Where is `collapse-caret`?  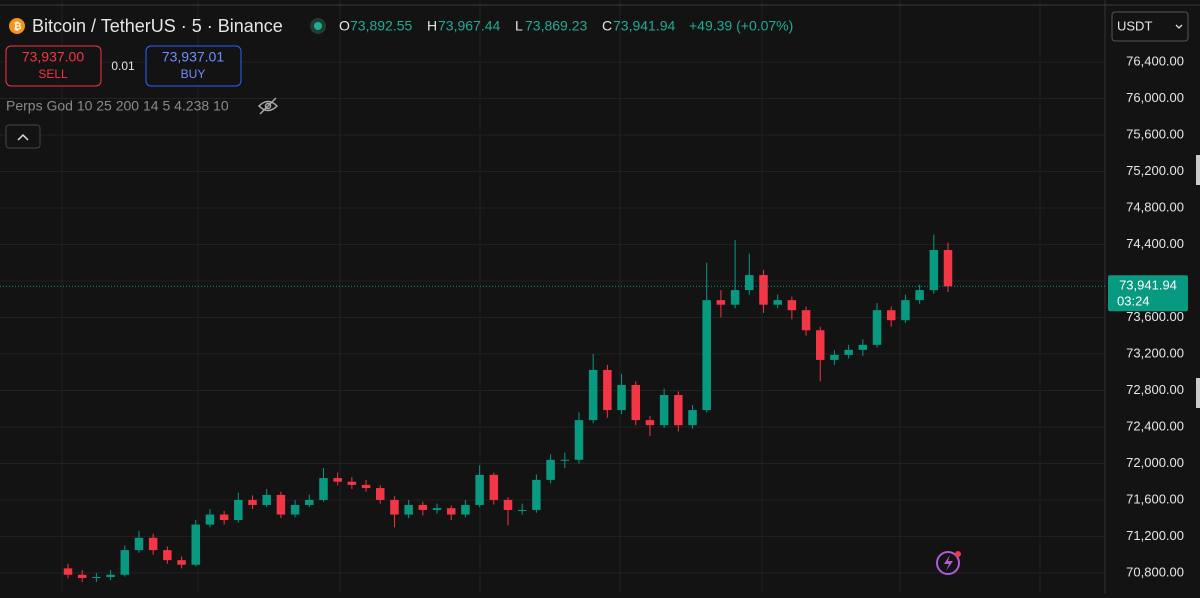 collapse-caret is located at coordinates (23, 137).